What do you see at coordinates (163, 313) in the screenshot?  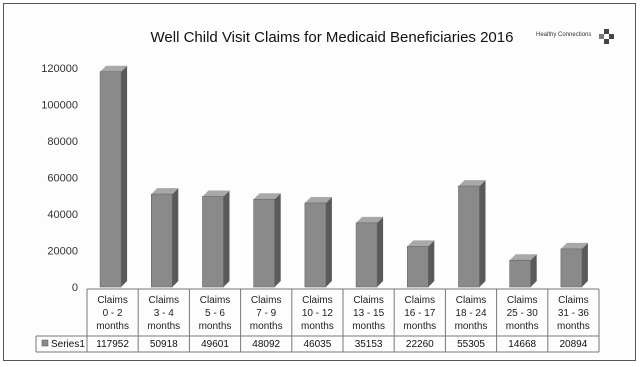 I see `category-label: Claims 3 - 4 months` at bounding box center [163, 313].